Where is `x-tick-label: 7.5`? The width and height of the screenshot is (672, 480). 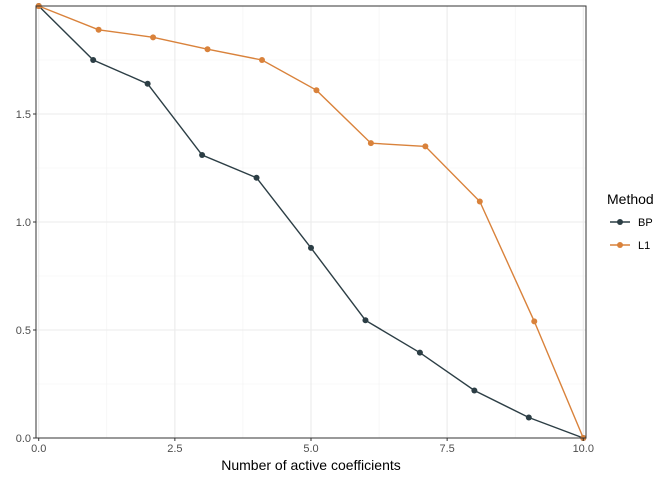 x-tick-label: 7.5 is located at coordinates (446, 449).